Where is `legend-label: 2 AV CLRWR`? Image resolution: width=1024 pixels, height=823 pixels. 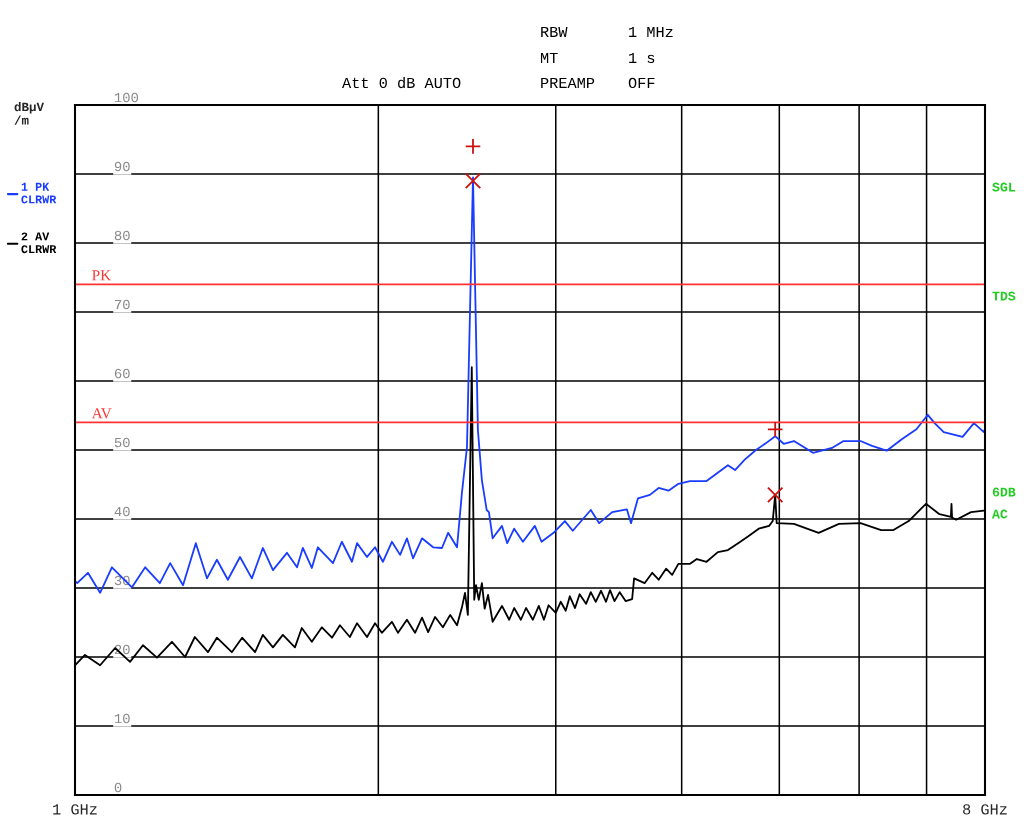
legend-label: 2 AV CLRWR is located at coordinates (39, 243).